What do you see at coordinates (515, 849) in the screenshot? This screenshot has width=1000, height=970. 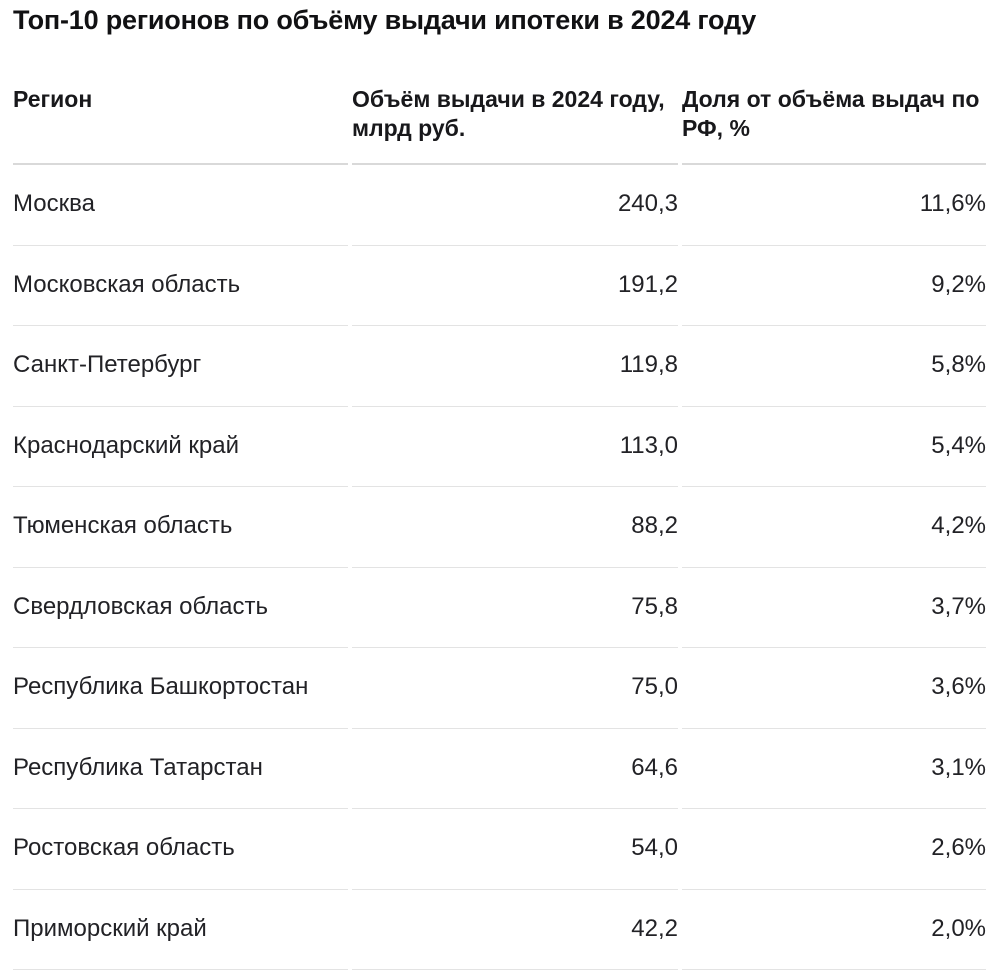 I see `volume-cell: 54,0` at bounding box center [515, 849].